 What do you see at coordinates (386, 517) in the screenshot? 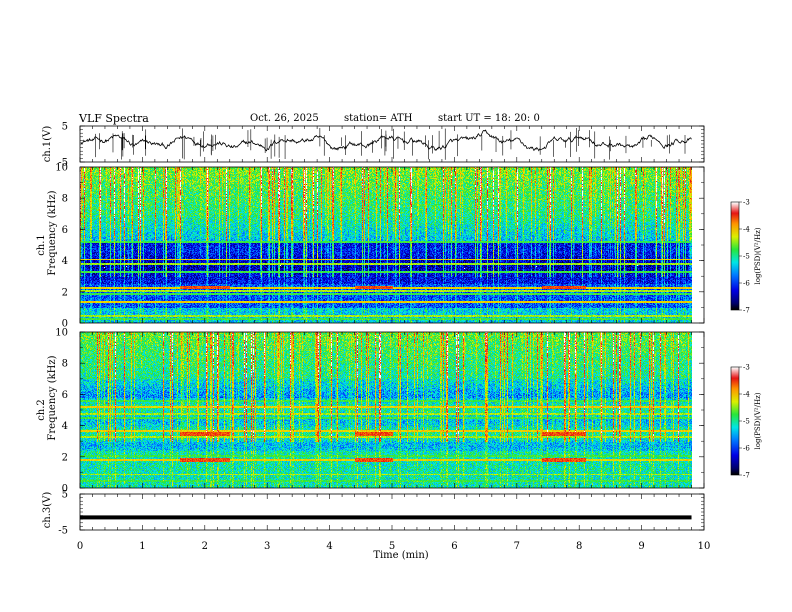
I see `ch3-waveform-line` at bounding box center [386, 517].